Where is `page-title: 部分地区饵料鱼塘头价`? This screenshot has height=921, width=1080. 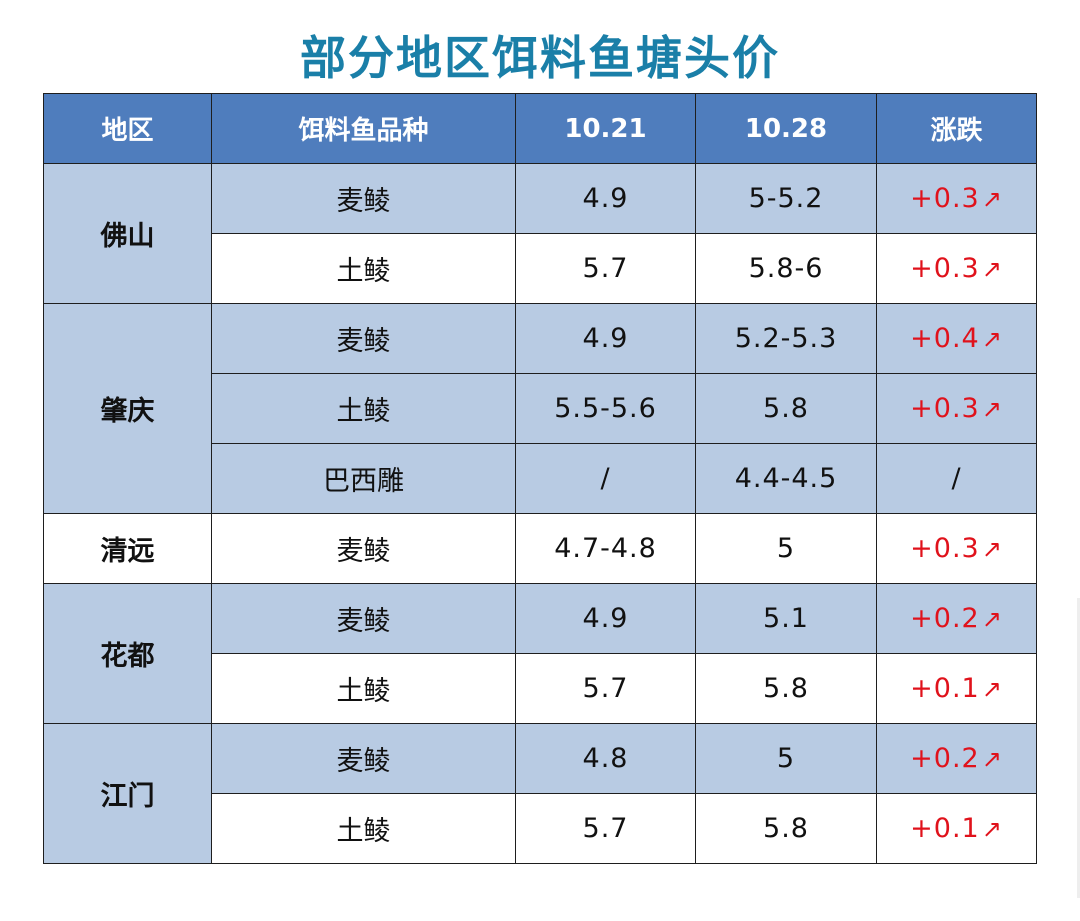
page-title: 部分地区饵料鱼塘头价 is located at coordinates (540, 58).